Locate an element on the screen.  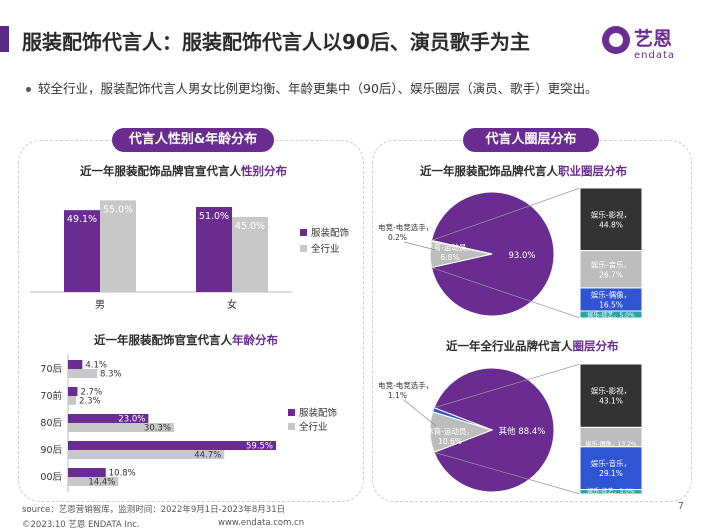
gender-legend-label: 服装配饰 is located at coordinates (330, 233).